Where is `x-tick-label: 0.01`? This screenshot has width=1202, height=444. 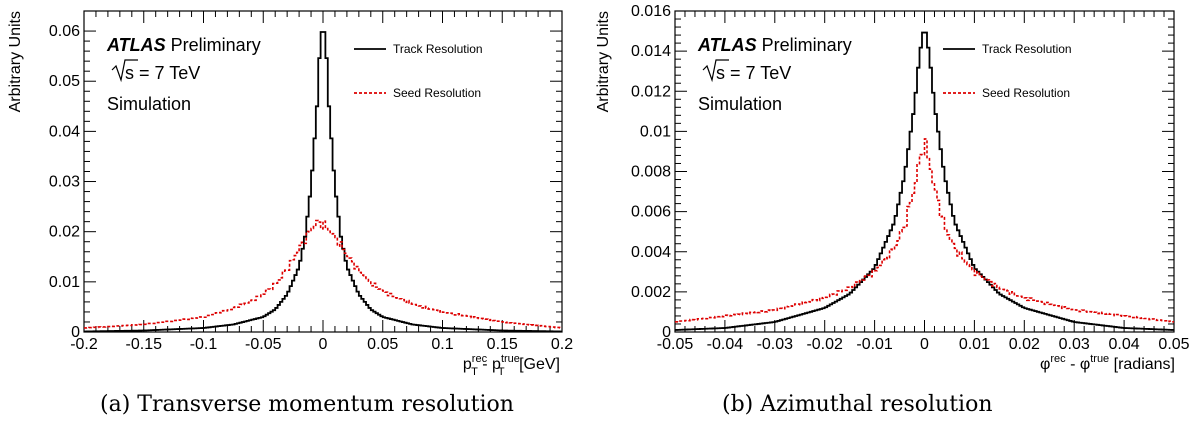 x-tick-label: 0.01 is located at coordinates (974, 344).